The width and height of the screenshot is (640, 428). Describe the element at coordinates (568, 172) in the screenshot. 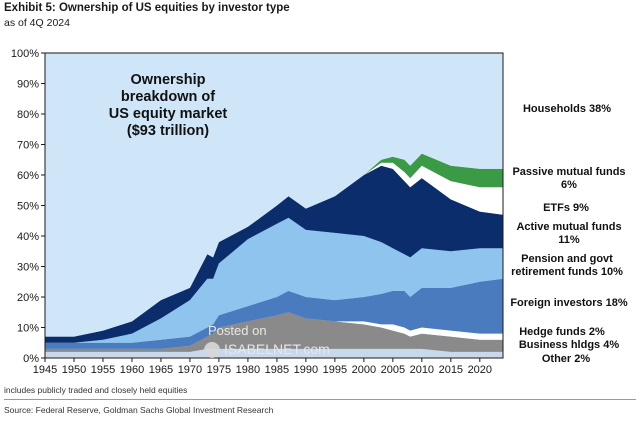

I see `series-label-passive: Passive mutual funds` at that location.